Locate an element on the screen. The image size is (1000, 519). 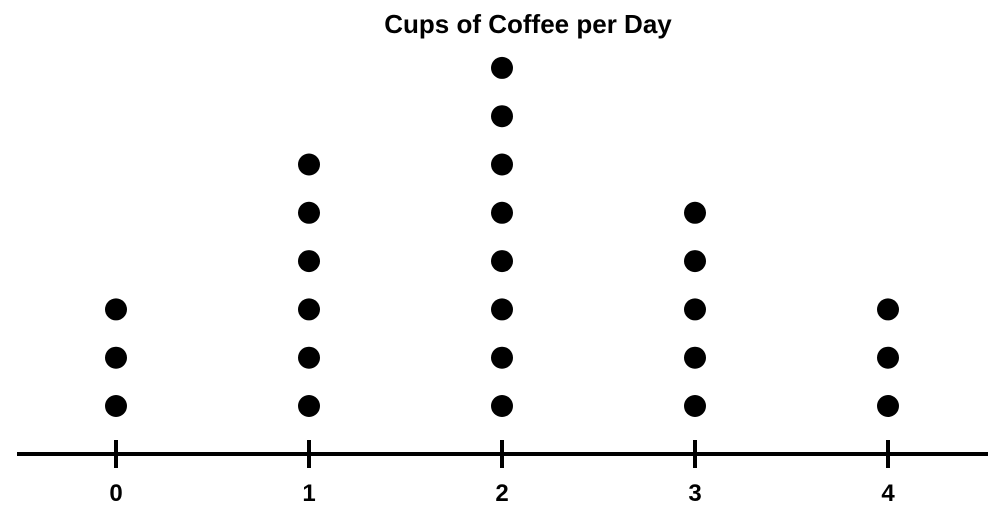
x-tick-label-0: 0 is located at coordinates (115, 493).